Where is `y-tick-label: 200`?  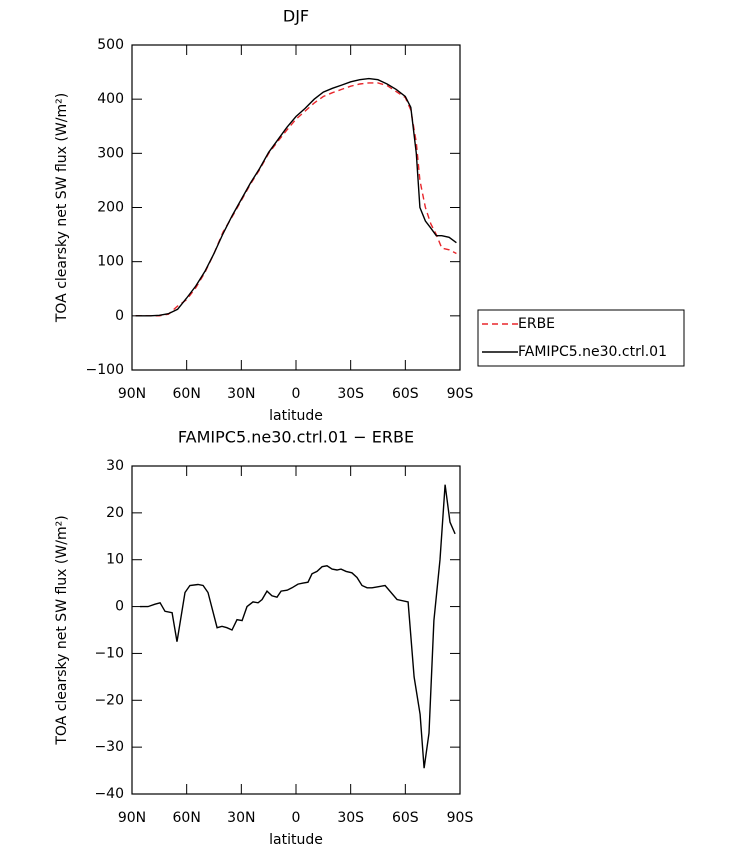 y-tick-label: 200 is located at coordinates (110, 208).